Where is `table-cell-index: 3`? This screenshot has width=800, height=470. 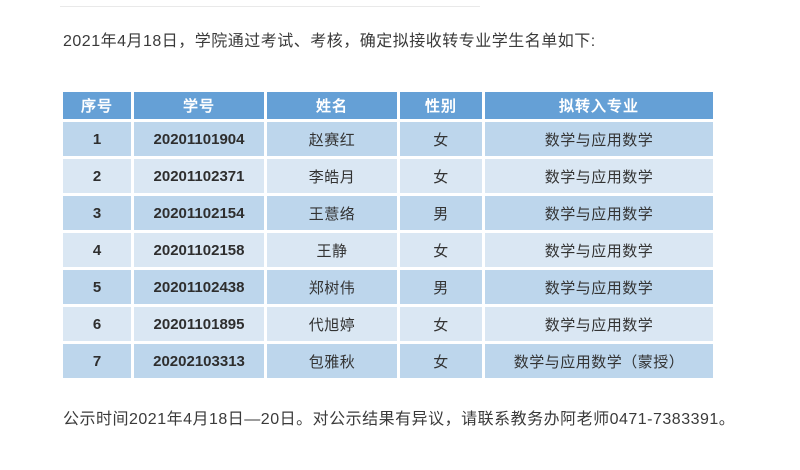 table-cell-index: 3 is located at coordinates (97, 213).